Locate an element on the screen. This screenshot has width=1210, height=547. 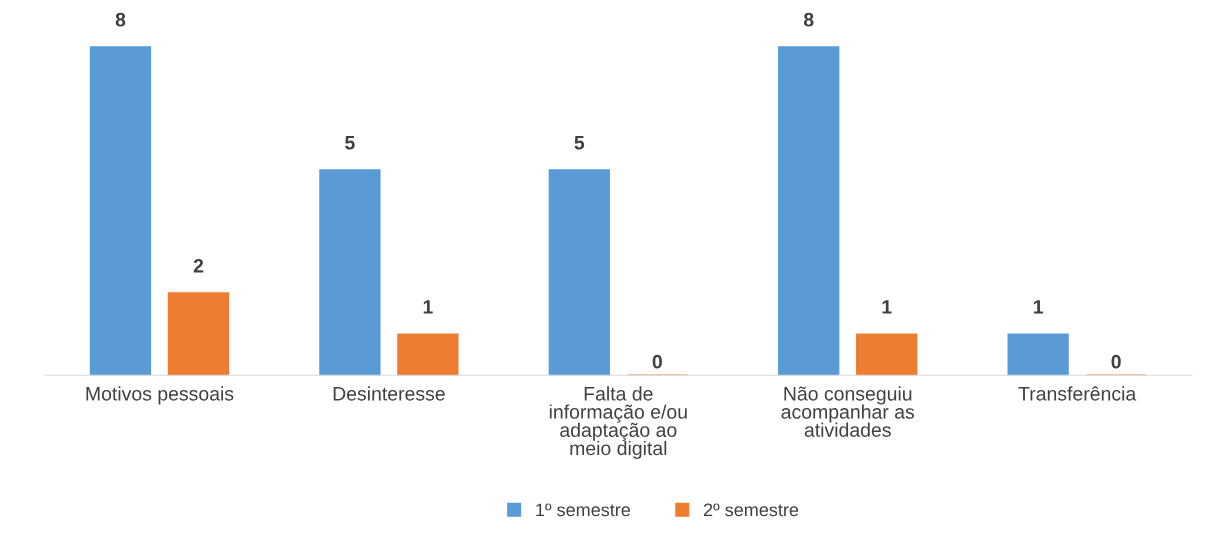
x-tick-label: Não conseguiu acompanhar as atividades is located at coordinates (848, 411).